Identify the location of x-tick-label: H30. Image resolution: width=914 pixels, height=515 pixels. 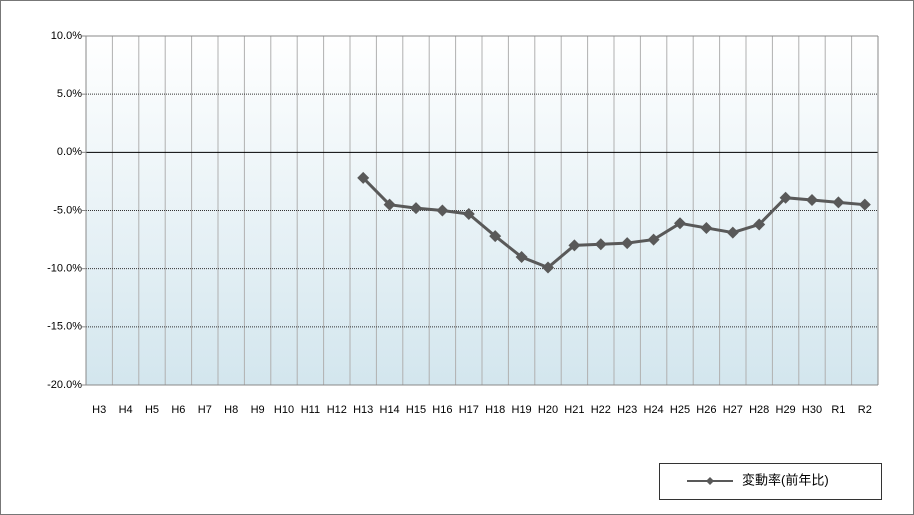
(812, 410).